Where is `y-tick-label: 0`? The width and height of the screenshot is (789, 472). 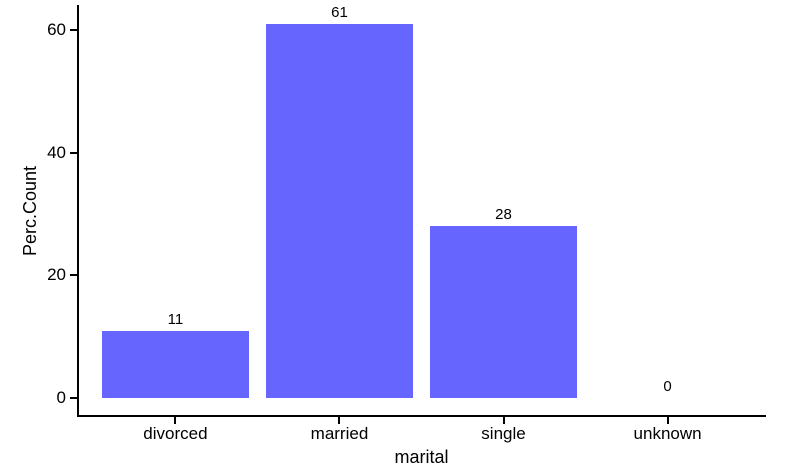 y-tick-label: 0 is located at coordinates (61, 398).